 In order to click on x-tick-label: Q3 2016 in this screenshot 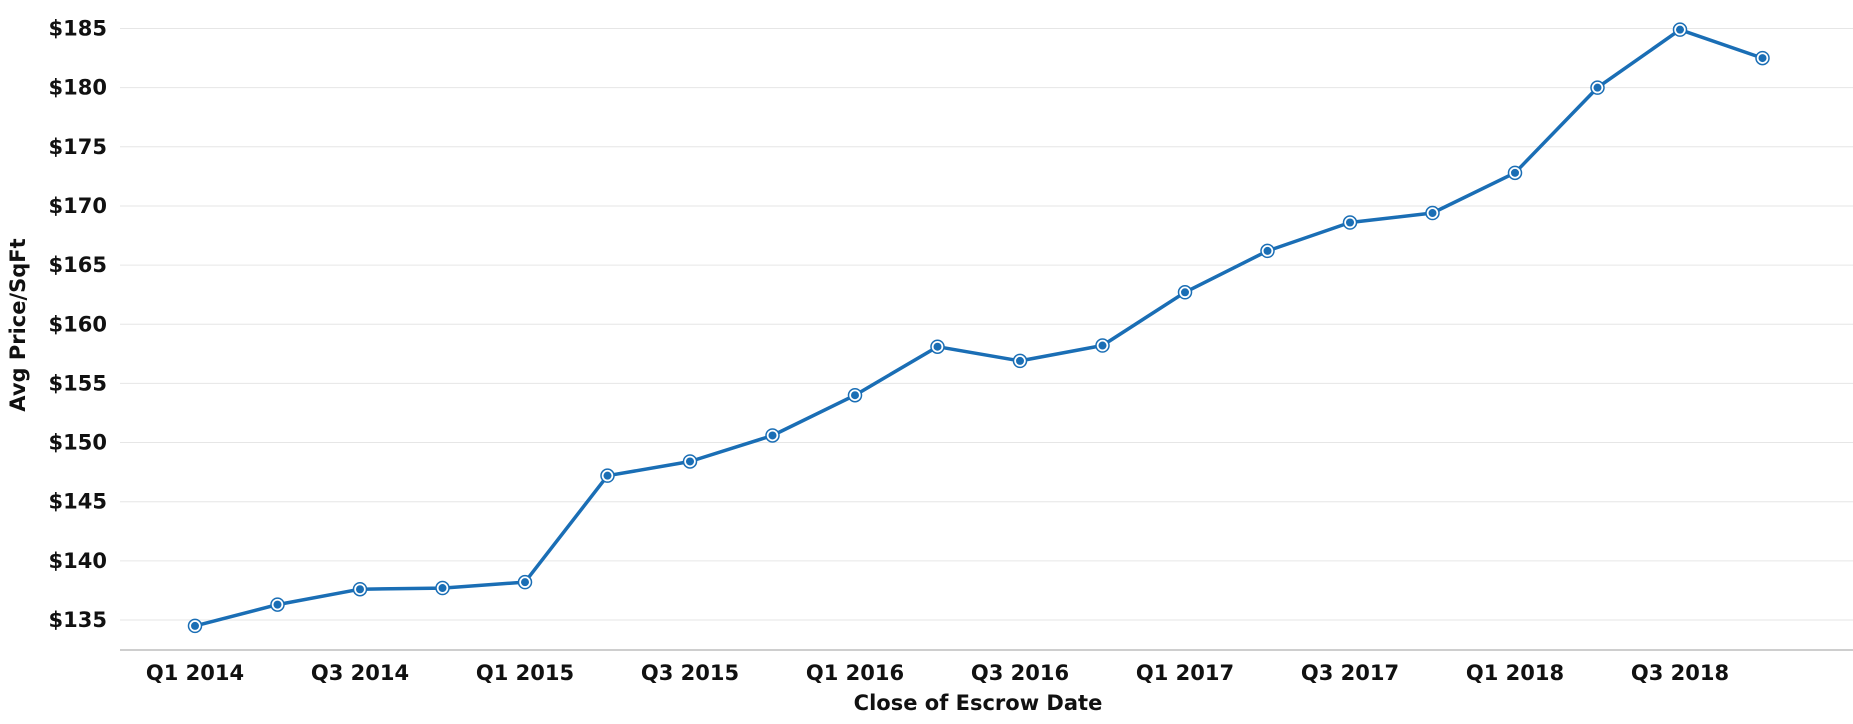, I will do `click(1020, 673)`.